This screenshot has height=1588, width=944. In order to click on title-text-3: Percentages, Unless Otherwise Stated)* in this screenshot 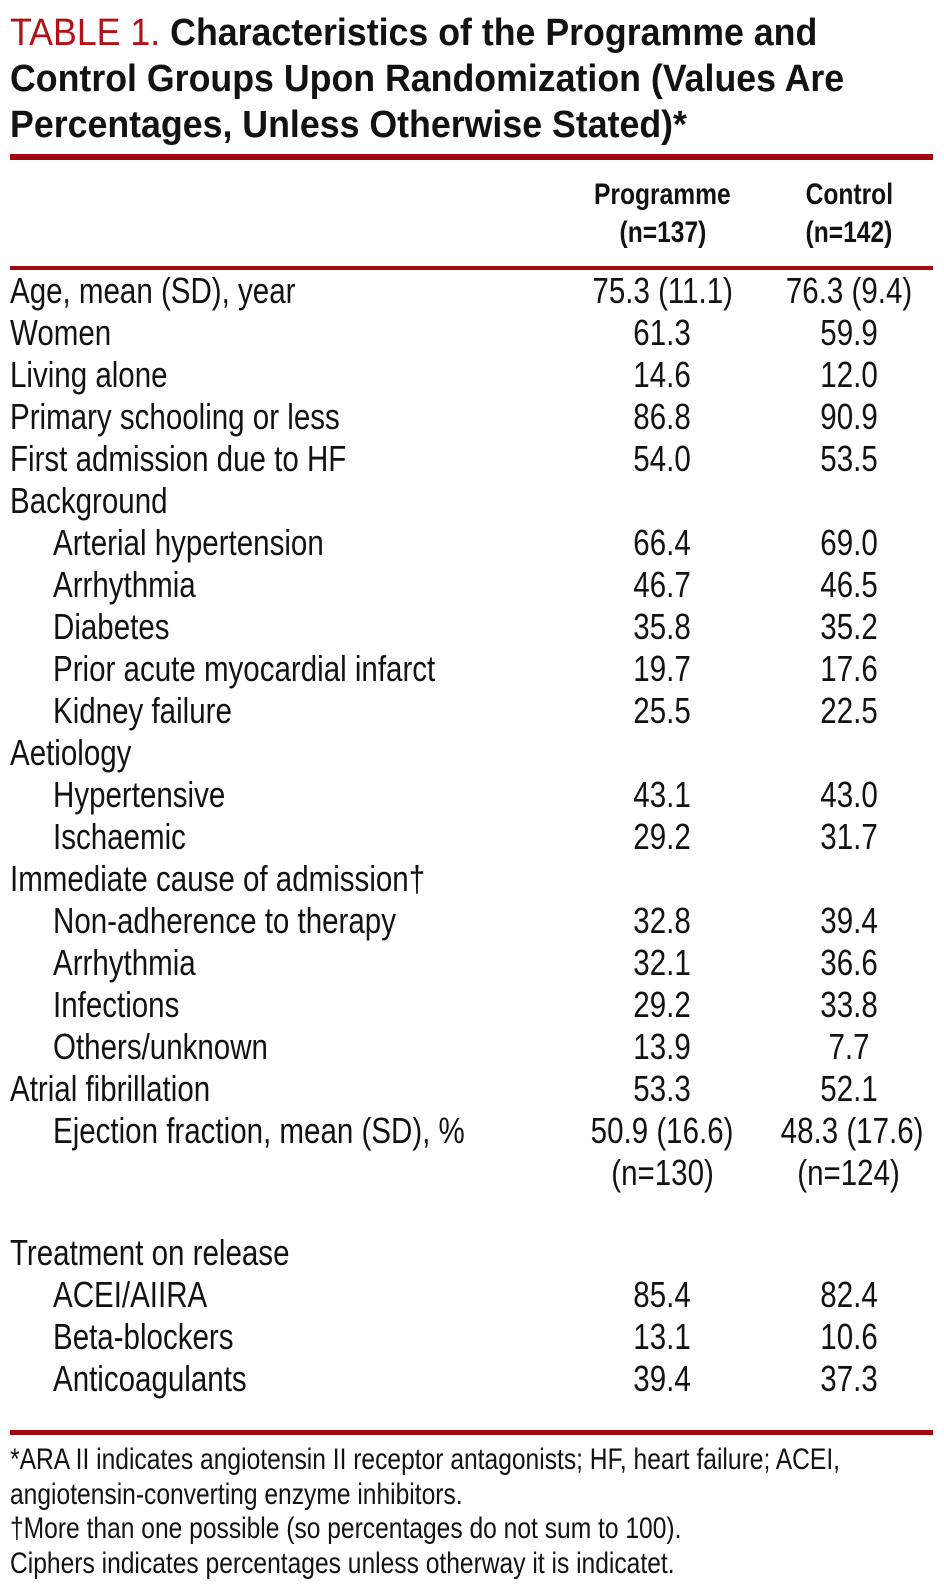, I will do `click(348, 125)`.